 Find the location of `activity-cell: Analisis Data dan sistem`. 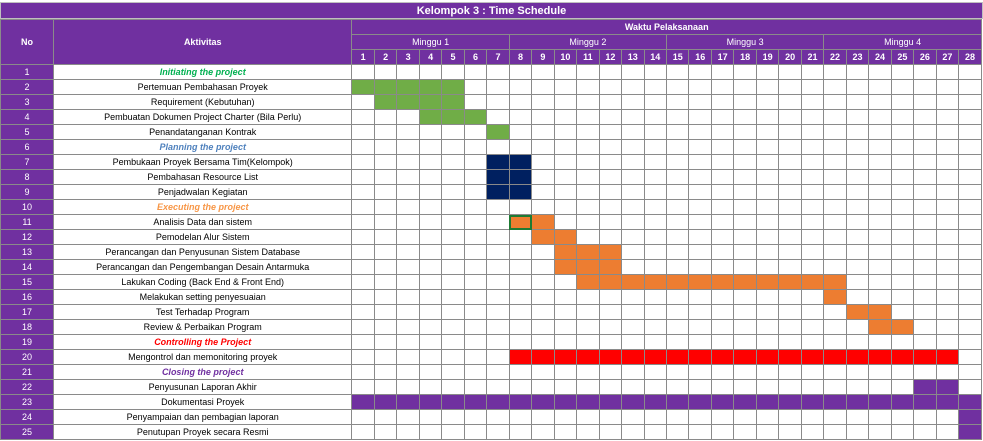

activity-cell: Analisis Data dan sistem is located at coordinates (202, 222).